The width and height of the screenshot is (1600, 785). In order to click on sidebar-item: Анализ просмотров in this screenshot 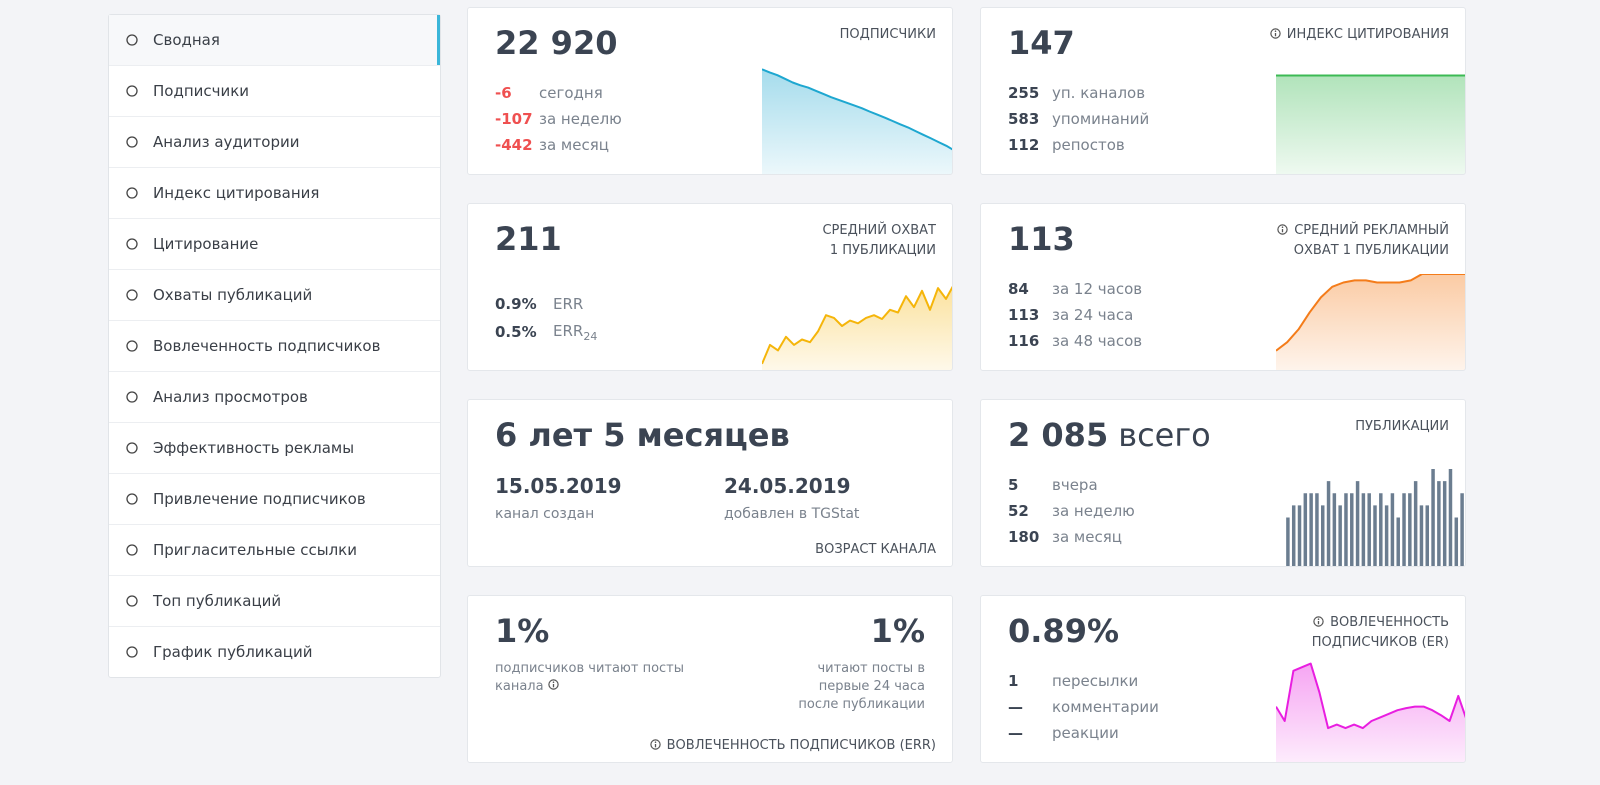, I will do `click(274, 397)`.